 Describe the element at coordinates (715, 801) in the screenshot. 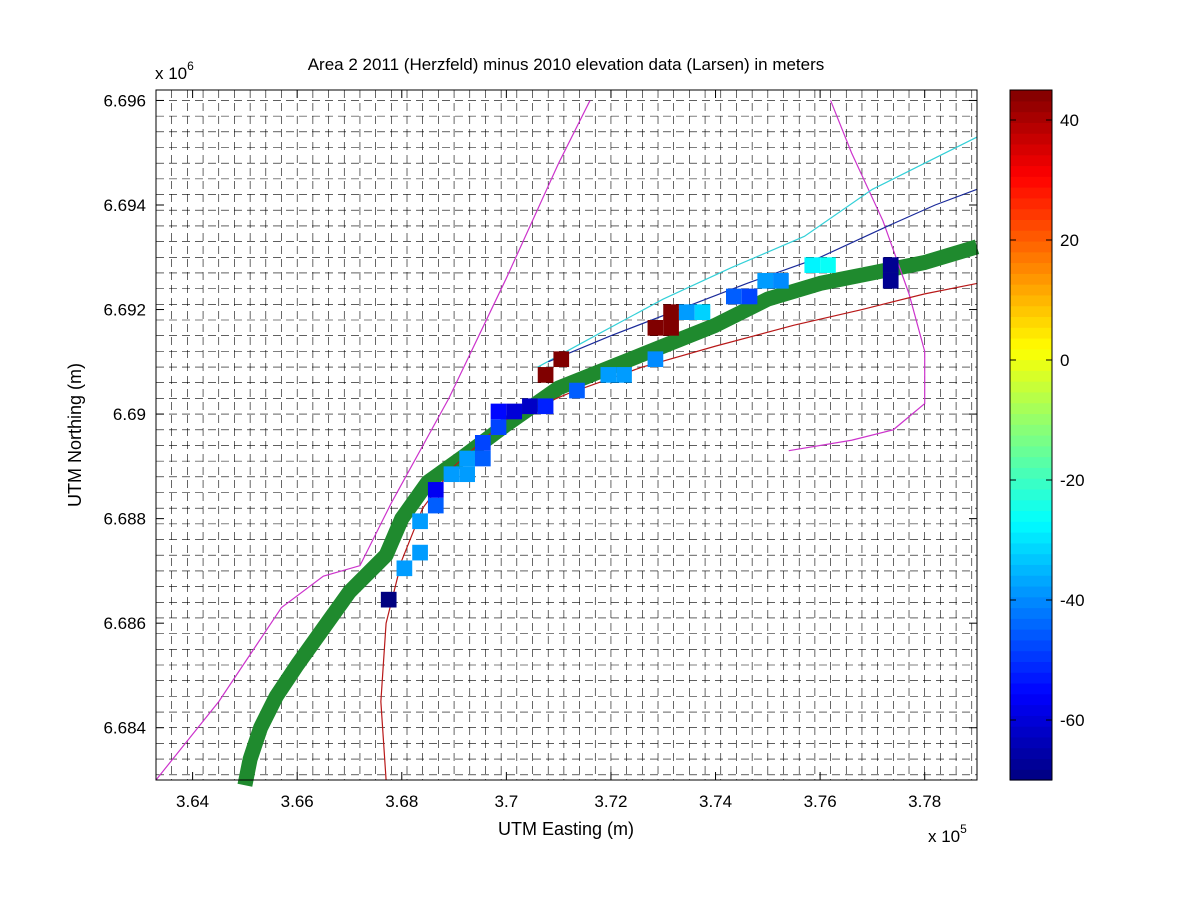

I see `x-tick-label: 3.74` at that location.